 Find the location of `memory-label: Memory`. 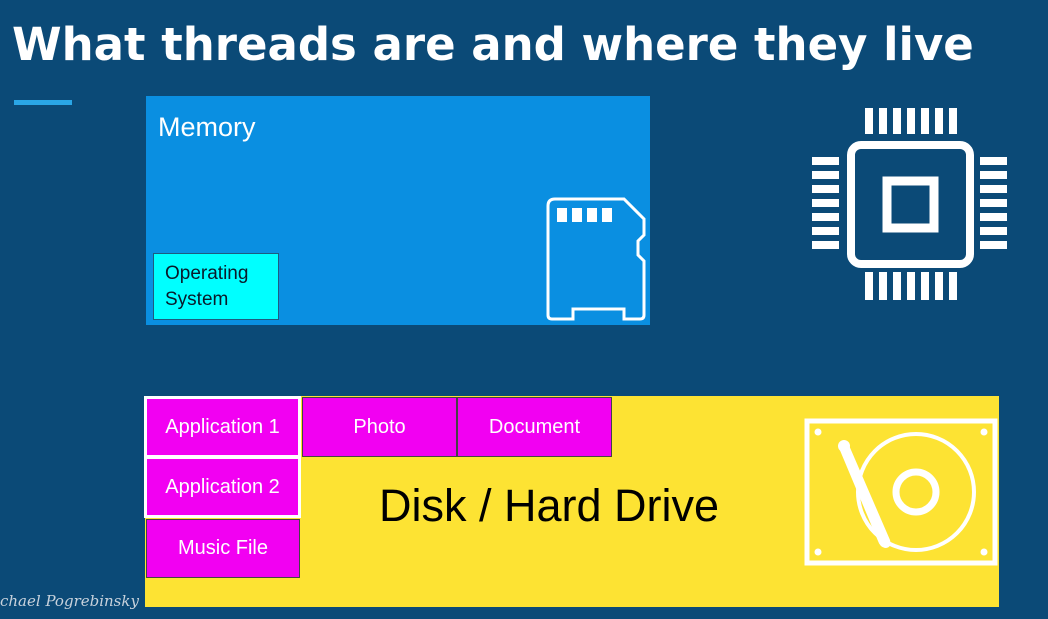

memory-label: Memory is located at coordinates (207, 127).